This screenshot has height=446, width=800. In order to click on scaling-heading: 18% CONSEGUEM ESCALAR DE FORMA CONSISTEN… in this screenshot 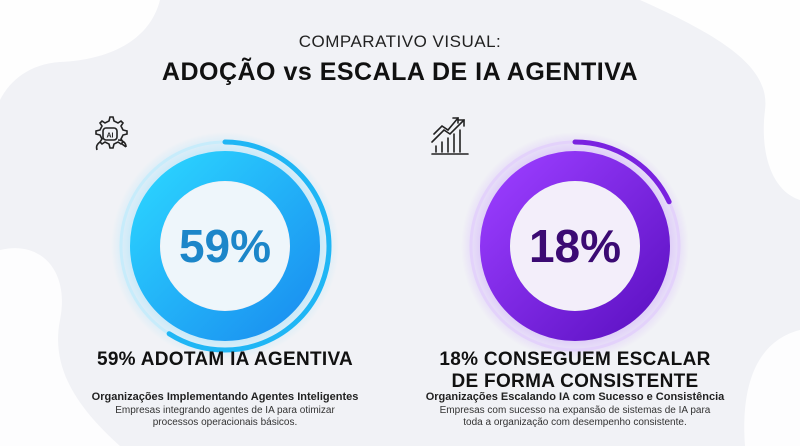, I will do `click(575, 371)`.